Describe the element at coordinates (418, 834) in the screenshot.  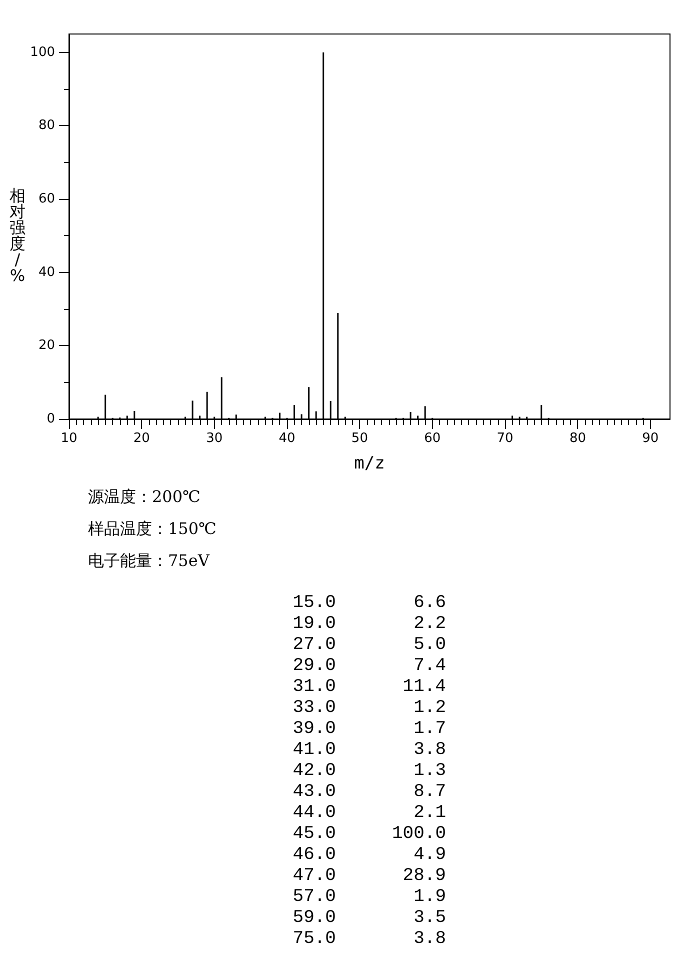
I see `data-label: 100.0` at that location.